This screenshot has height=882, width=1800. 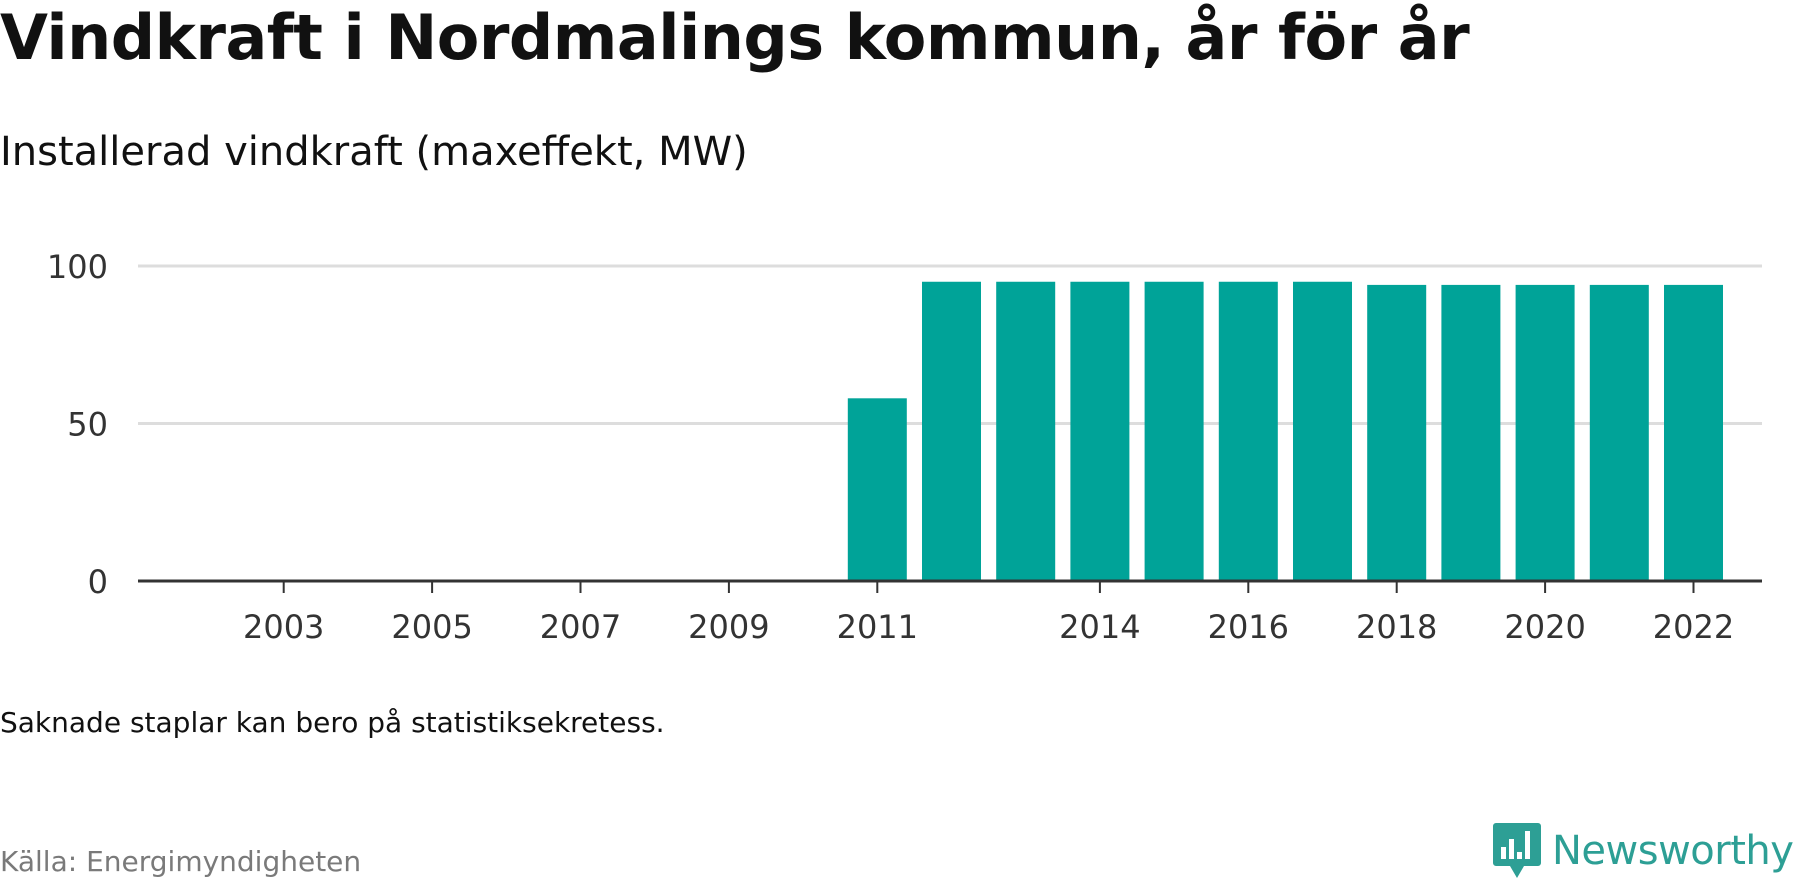 I want to click on x-tick-label: 2003, so click(x=283, y=627).